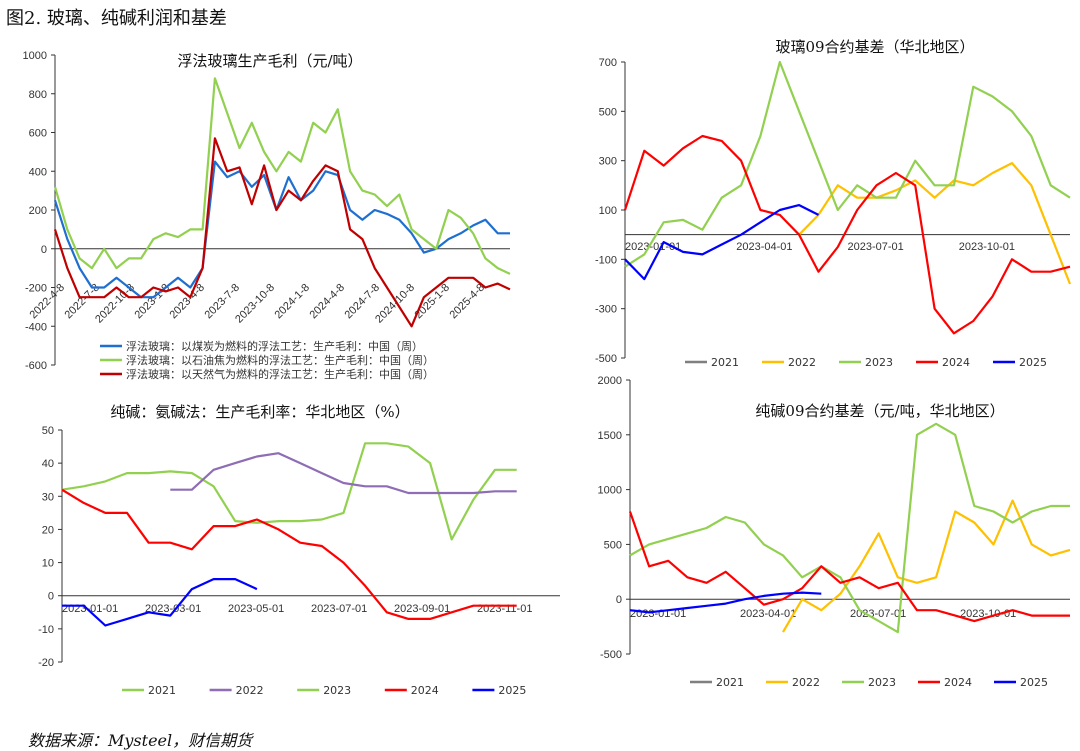 The height and width of the screenshot is (751, 1080). What do you see at coordinates (608, 112) in the screenshot?
I see `glass_basis-y-tick-label: 500` at bounding box center [608, 112].